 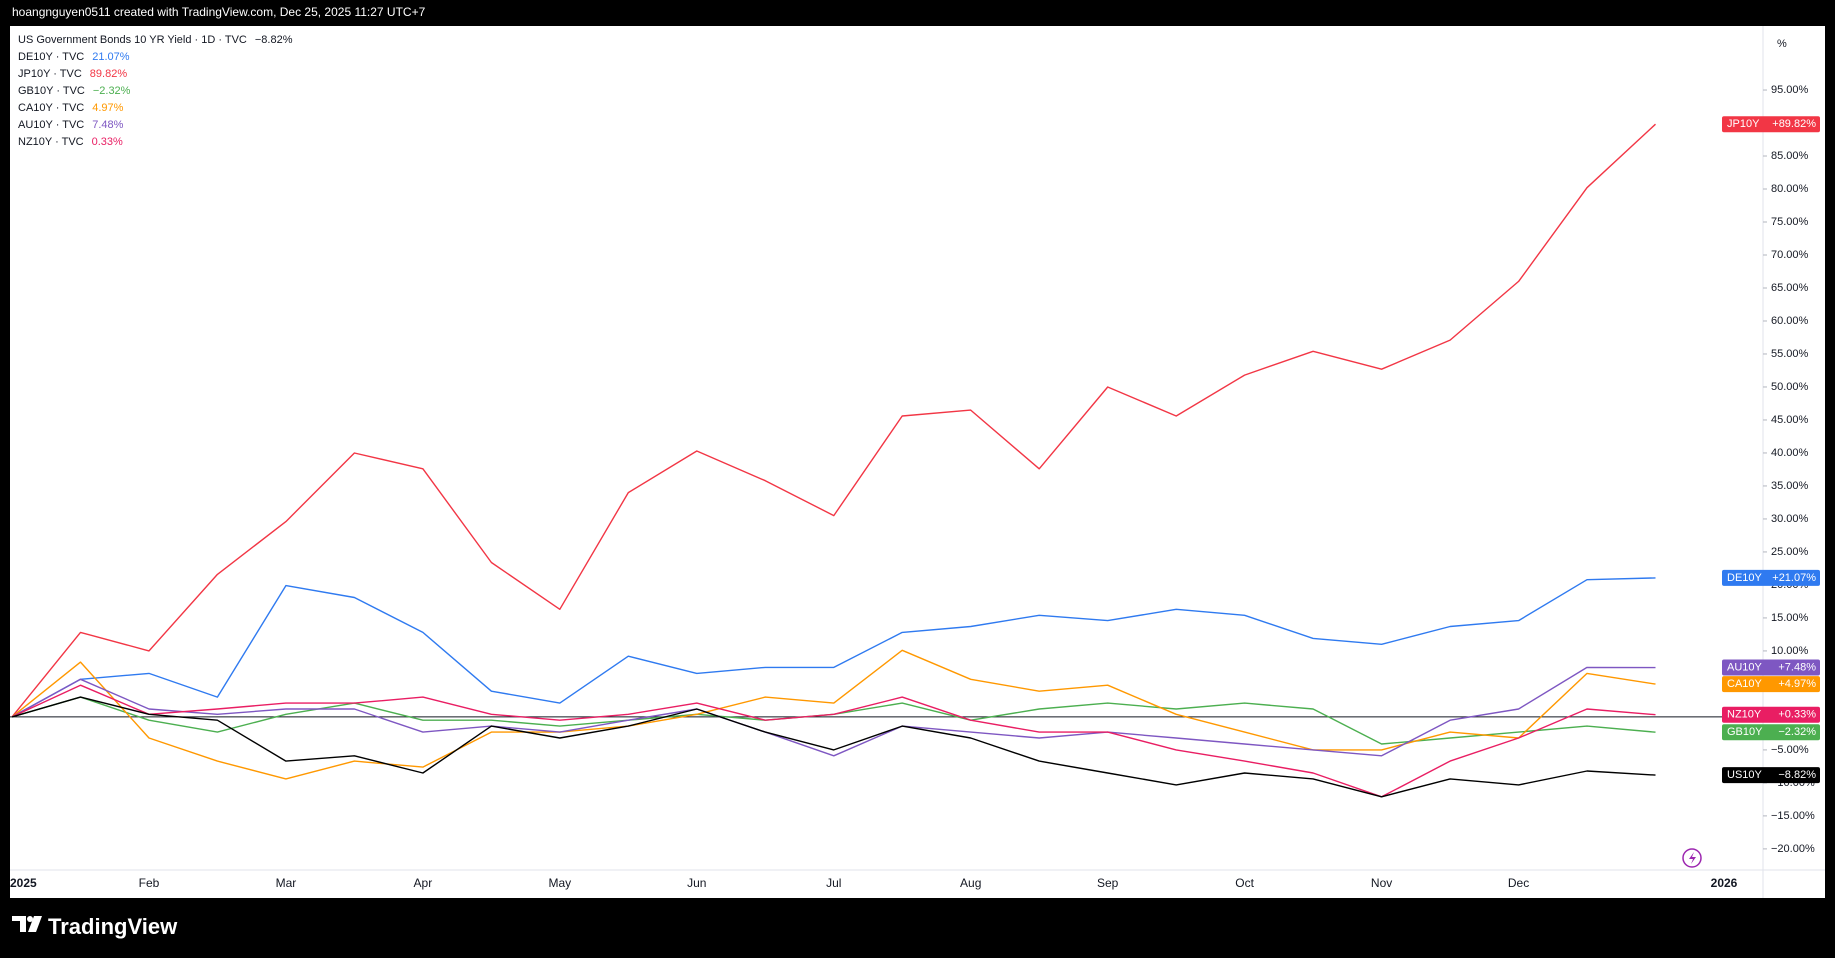 What do you see at coordinates (1381, 883) in the screenshot?
I see `x-tick-label: Nov` at bounding box center [1381, 883].